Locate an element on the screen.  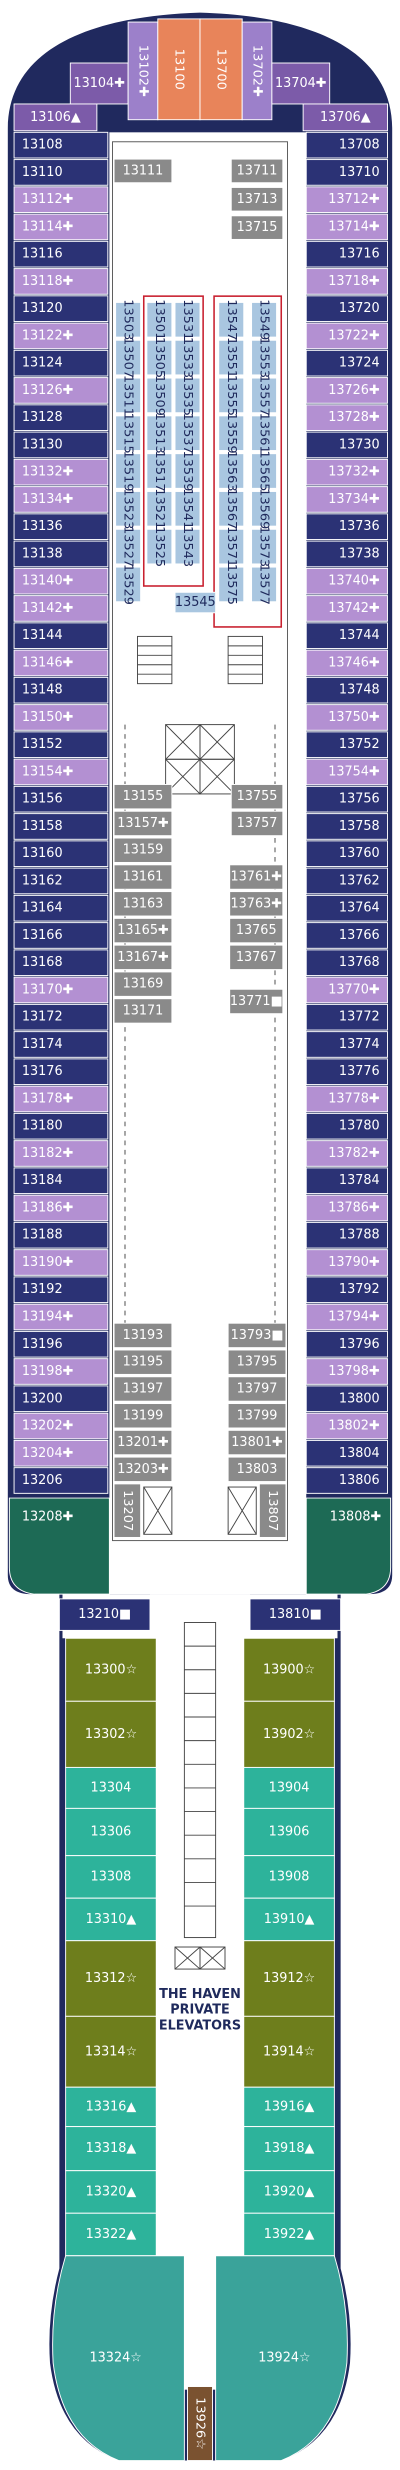
cabin-label: 13543 is located at coordinates (187, 546).